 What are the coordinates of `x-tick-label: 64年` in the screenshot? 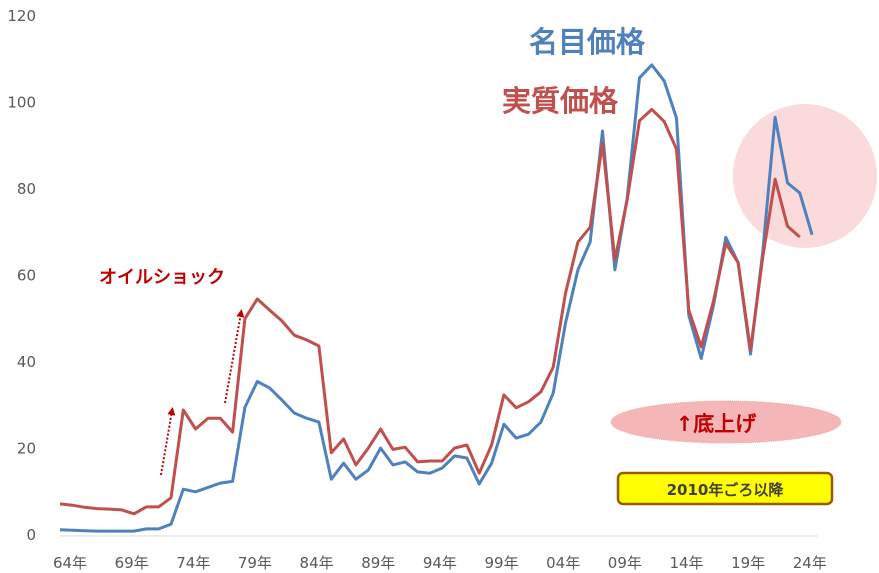 It's located at (70, 563).